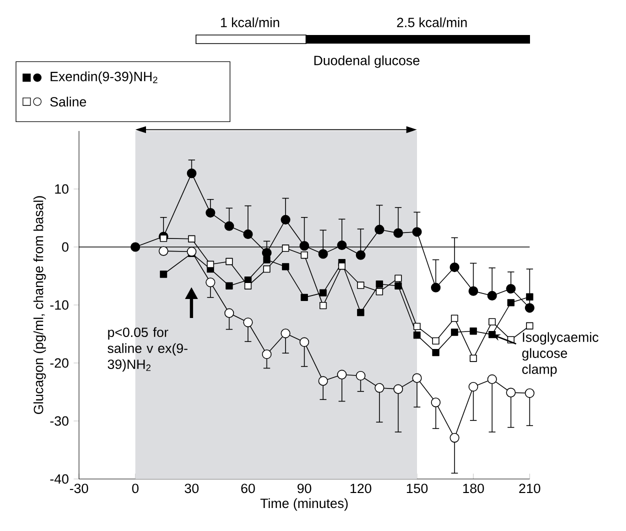  I want to click on x-tick-label: 150, so click(417, 489).